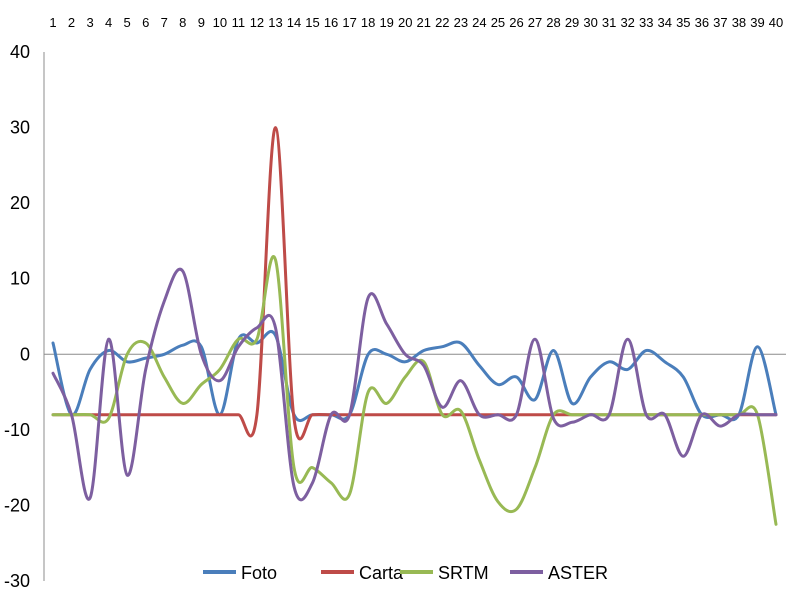 The width and height of the screenshot is (792, 605). Describe the element at coordinates (17, 316) in the screenshot. I see `y-tick-labels: 40 30 20 10 0 -10 -20 -30` at that location.